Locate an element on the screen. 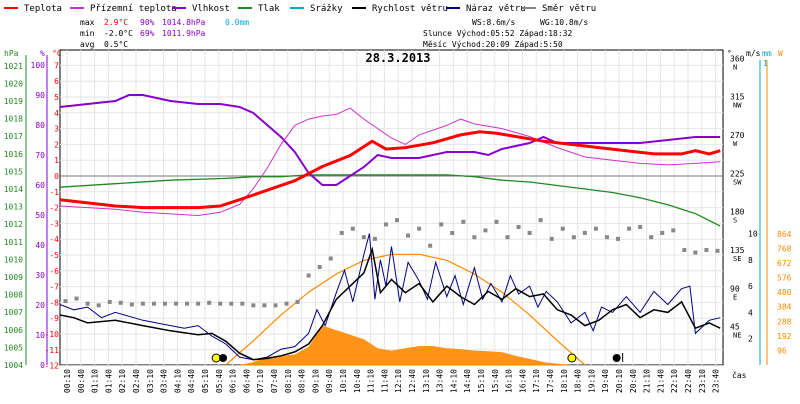 The image size is (800, 404). tick-label-time: 16:40 is located at coordinates (522, 381).